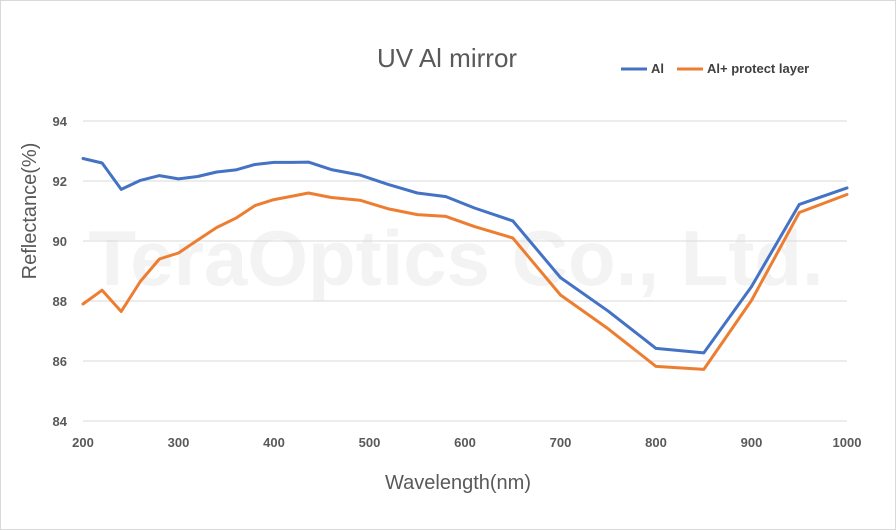 The image size is (896, 530). Describe the element at coordinates (458, 483) in the screenshot. I see `x-axis-title: Wavelength(nm)` at that location.